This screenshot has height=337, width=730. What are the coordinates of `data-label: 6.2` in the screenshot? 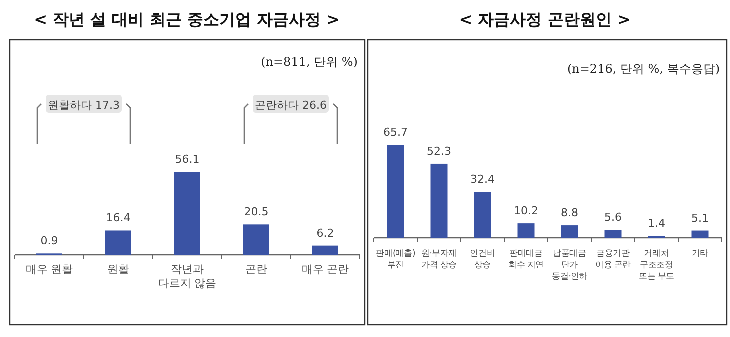 It's located at (325, 233).